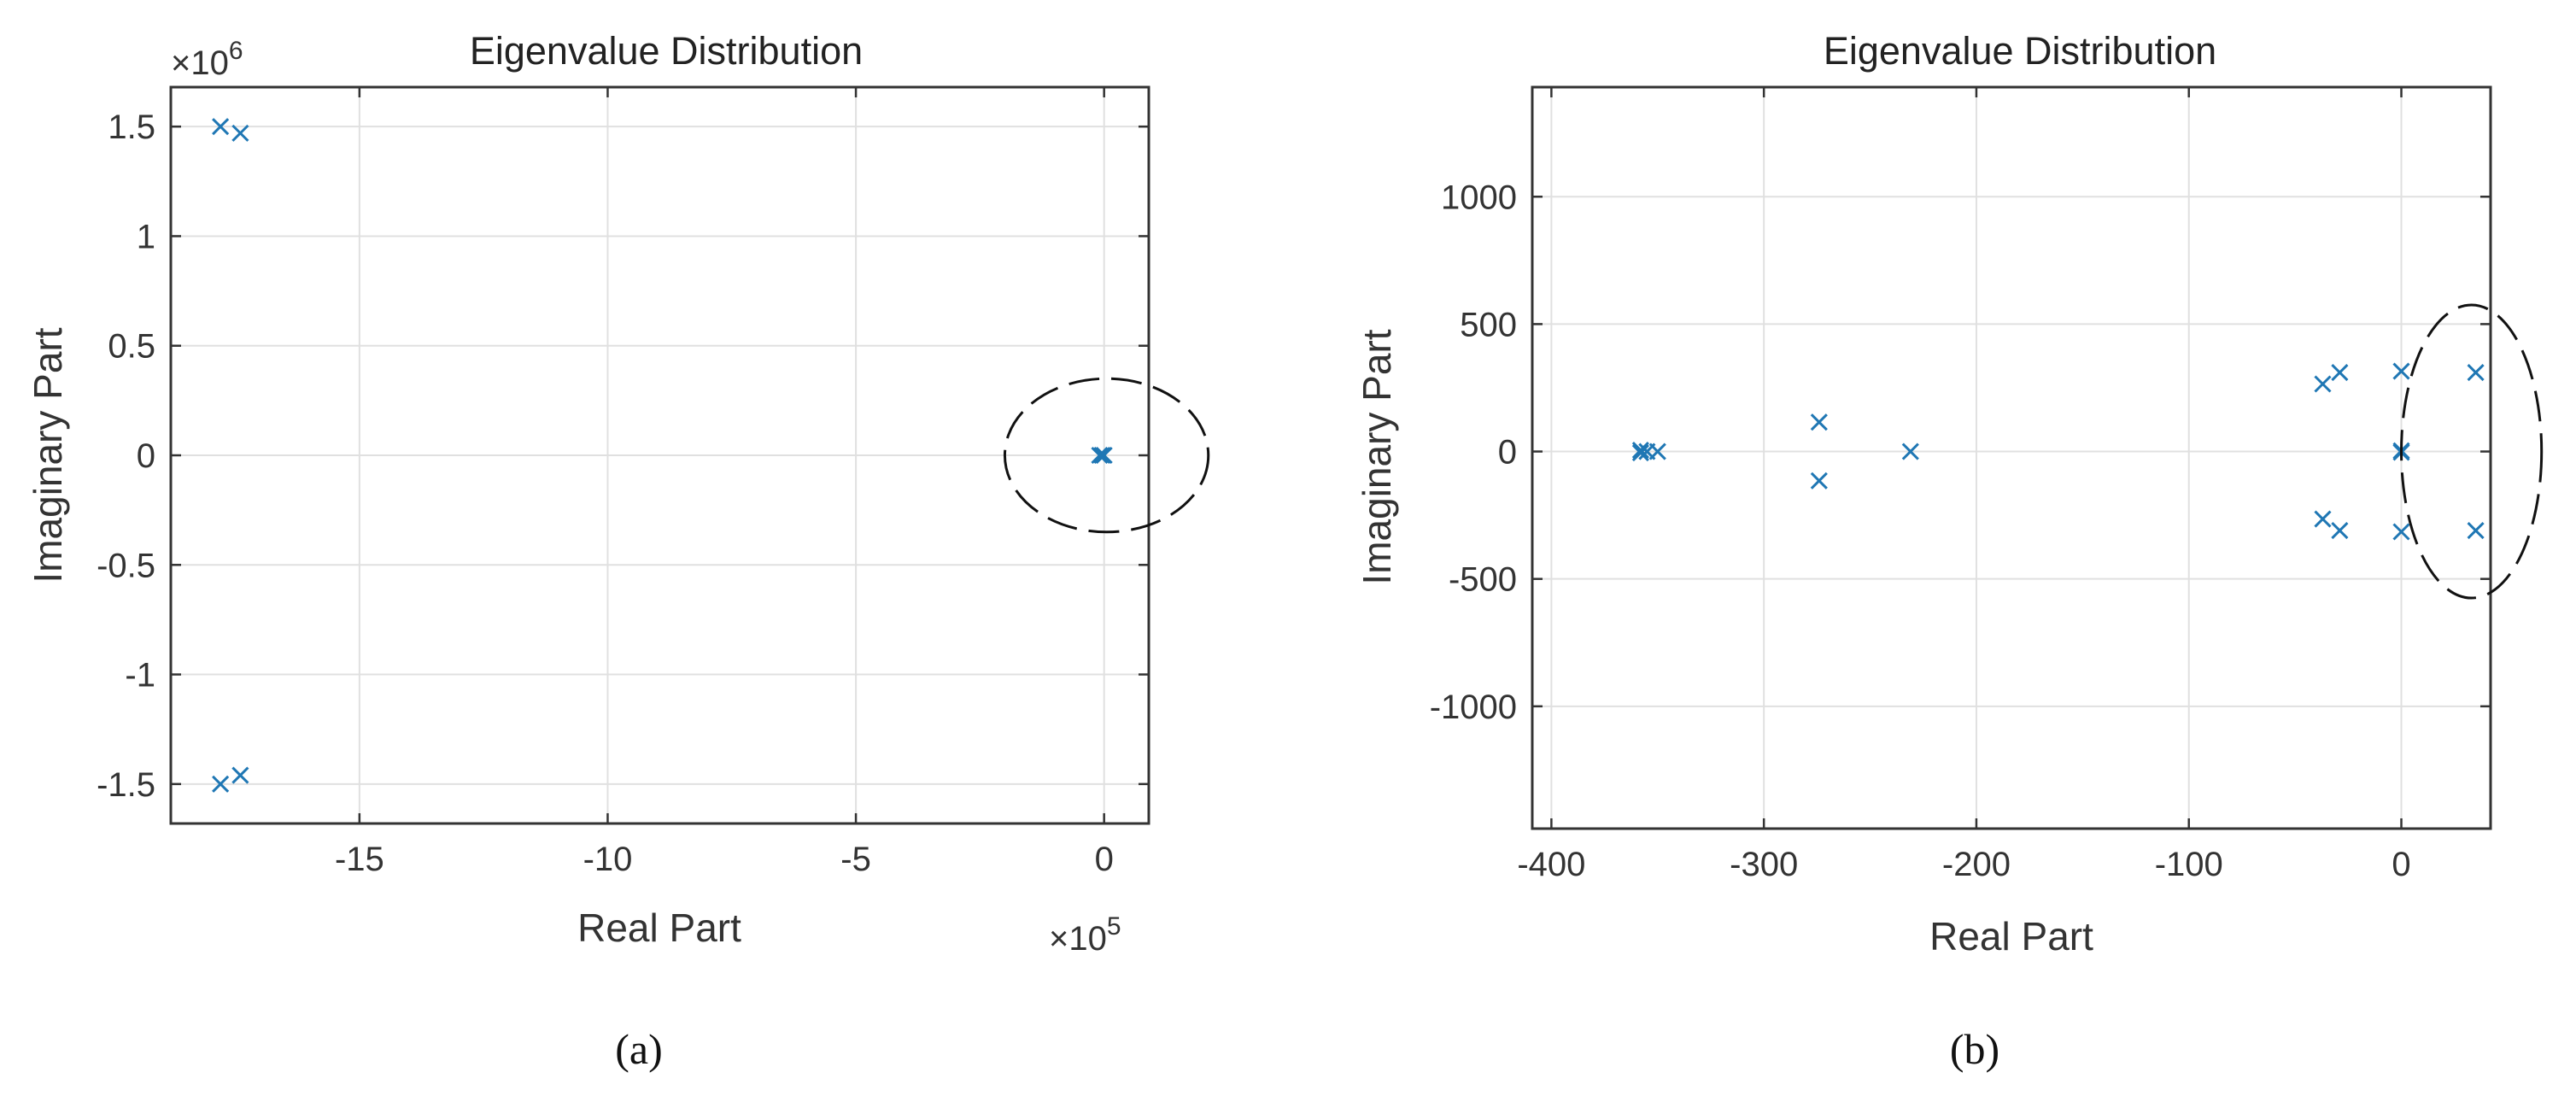 This screenshot has height=1096, width=2576. I want to click on y-tick-label: -1.5, so click(126, 785).